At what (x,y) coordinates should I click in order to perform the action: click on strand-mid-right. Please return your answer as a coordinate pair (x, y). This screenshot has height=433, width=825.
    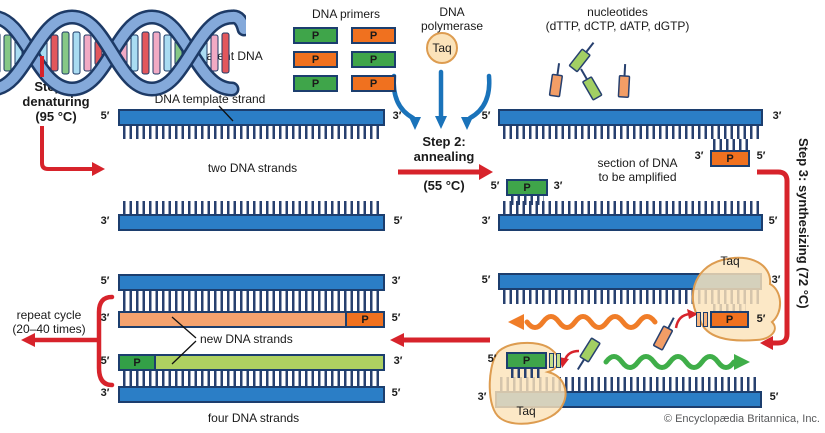
    Looking at the image, I should click on (630, 222).